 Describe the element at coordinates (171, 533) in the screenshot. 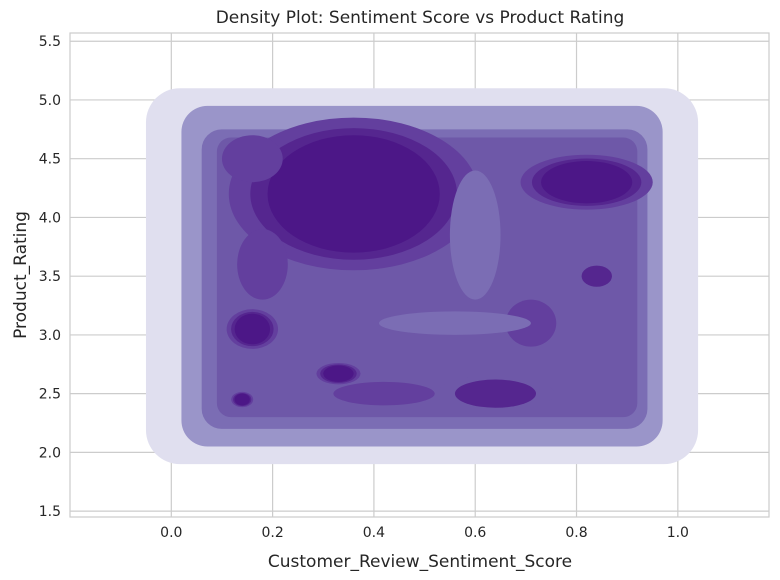

I see `x-tick-label: 0.0` at that location.